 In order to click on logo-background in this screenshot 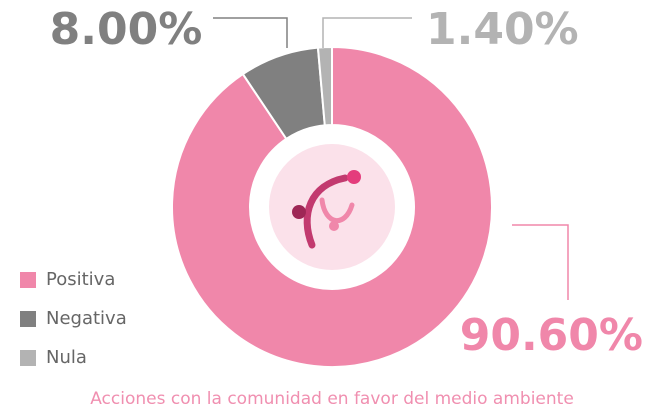, I will do `click(332, 207)`.